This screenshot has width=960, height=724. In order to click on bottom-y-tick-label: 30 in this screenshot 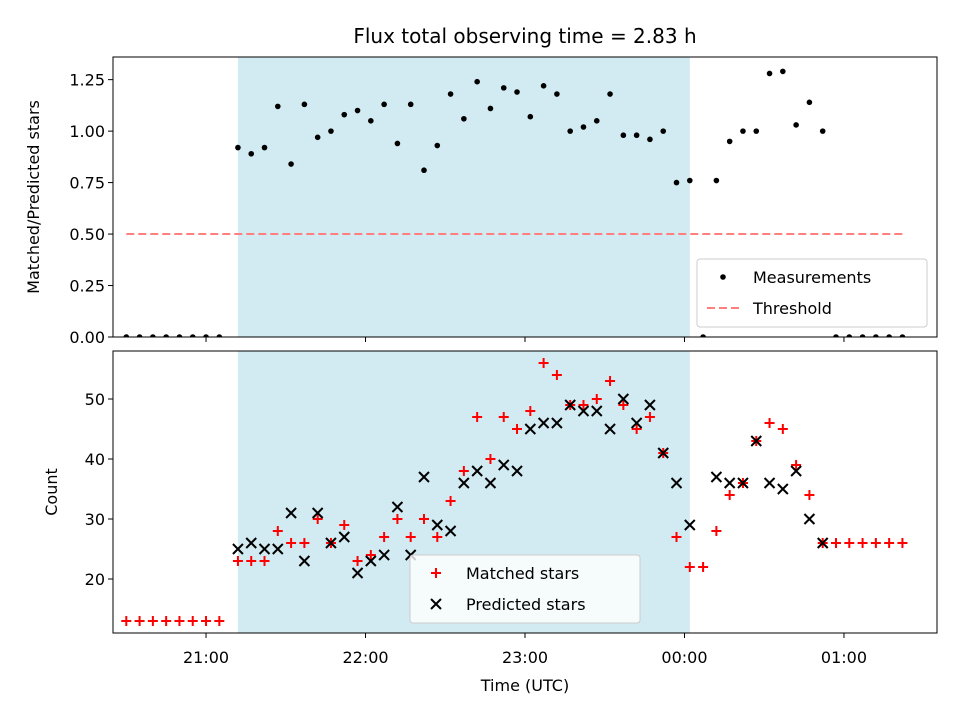, I will do `click(95, 519)`.